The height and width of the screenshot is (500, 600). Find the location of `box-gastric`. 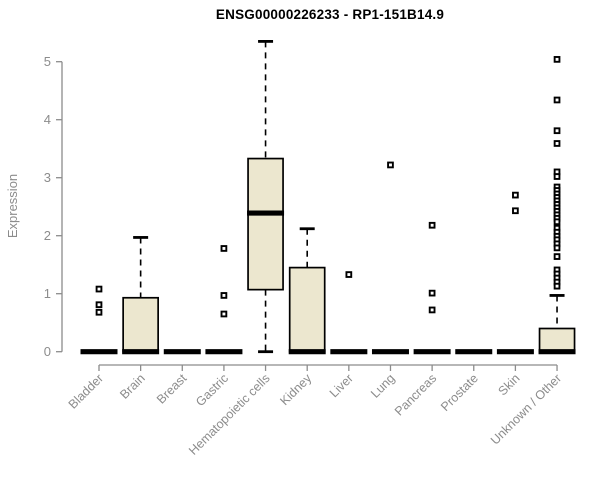

box-gastric is located at coordinates (224, 300).